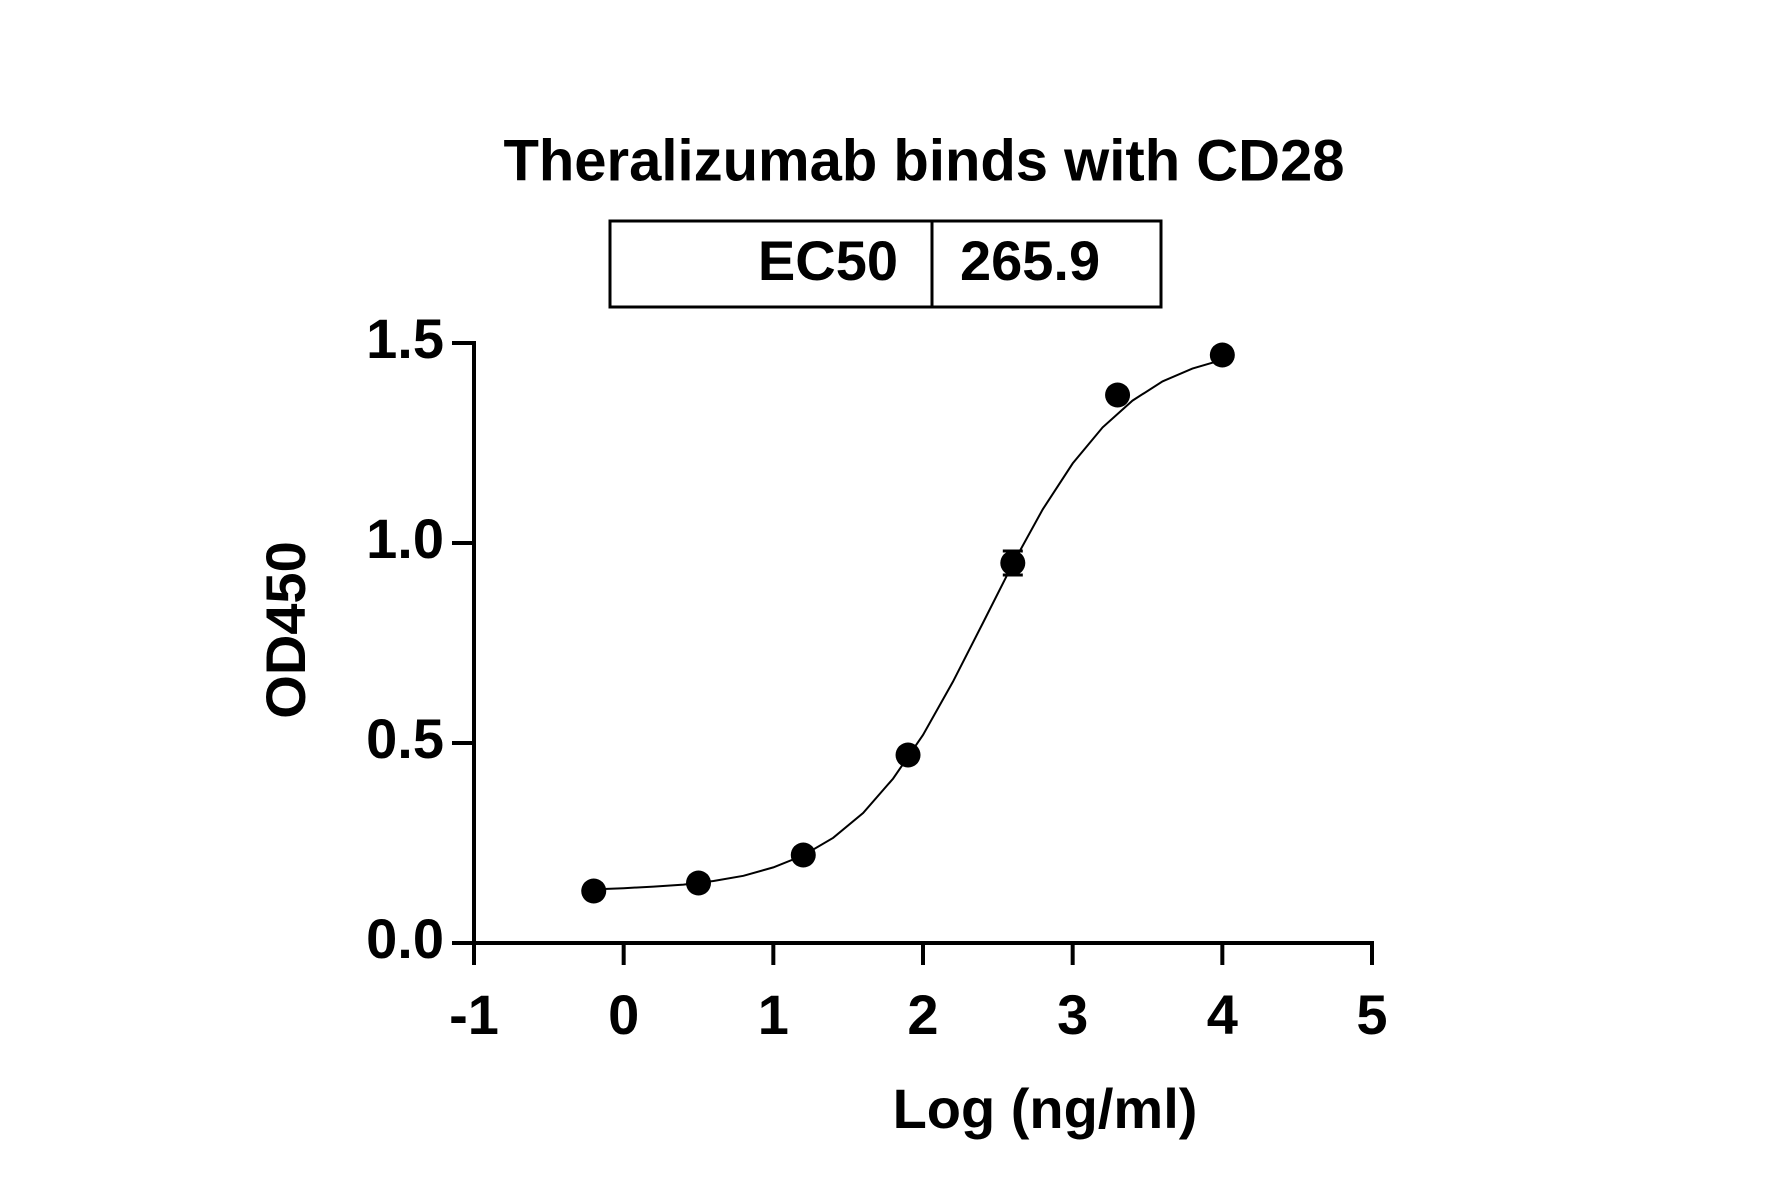 The width and height of the screenshot is (1781, 1197). What do you see at coordinates (1222, 1014) in the screenshot?
I see `x-tick-label: 4` at bounding box center [1222, 1014].